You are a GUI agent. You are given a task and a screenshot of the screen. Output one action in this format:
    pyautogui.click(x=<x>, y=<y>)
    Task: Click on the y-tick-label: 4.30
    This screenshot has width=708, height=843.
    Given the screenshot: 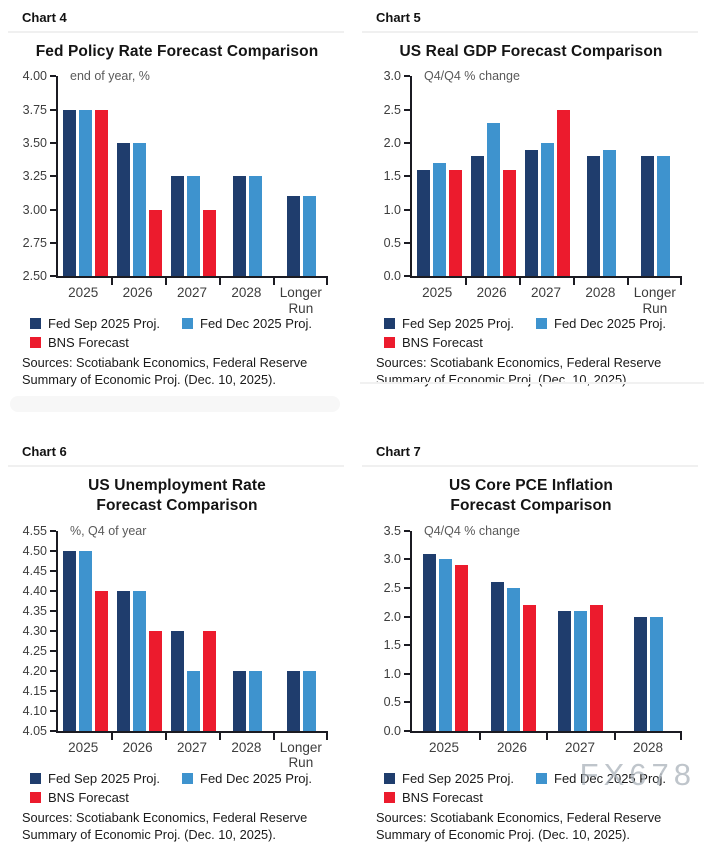 What is the action you would take?
    pyautogui.click(x=34, y=630)
    